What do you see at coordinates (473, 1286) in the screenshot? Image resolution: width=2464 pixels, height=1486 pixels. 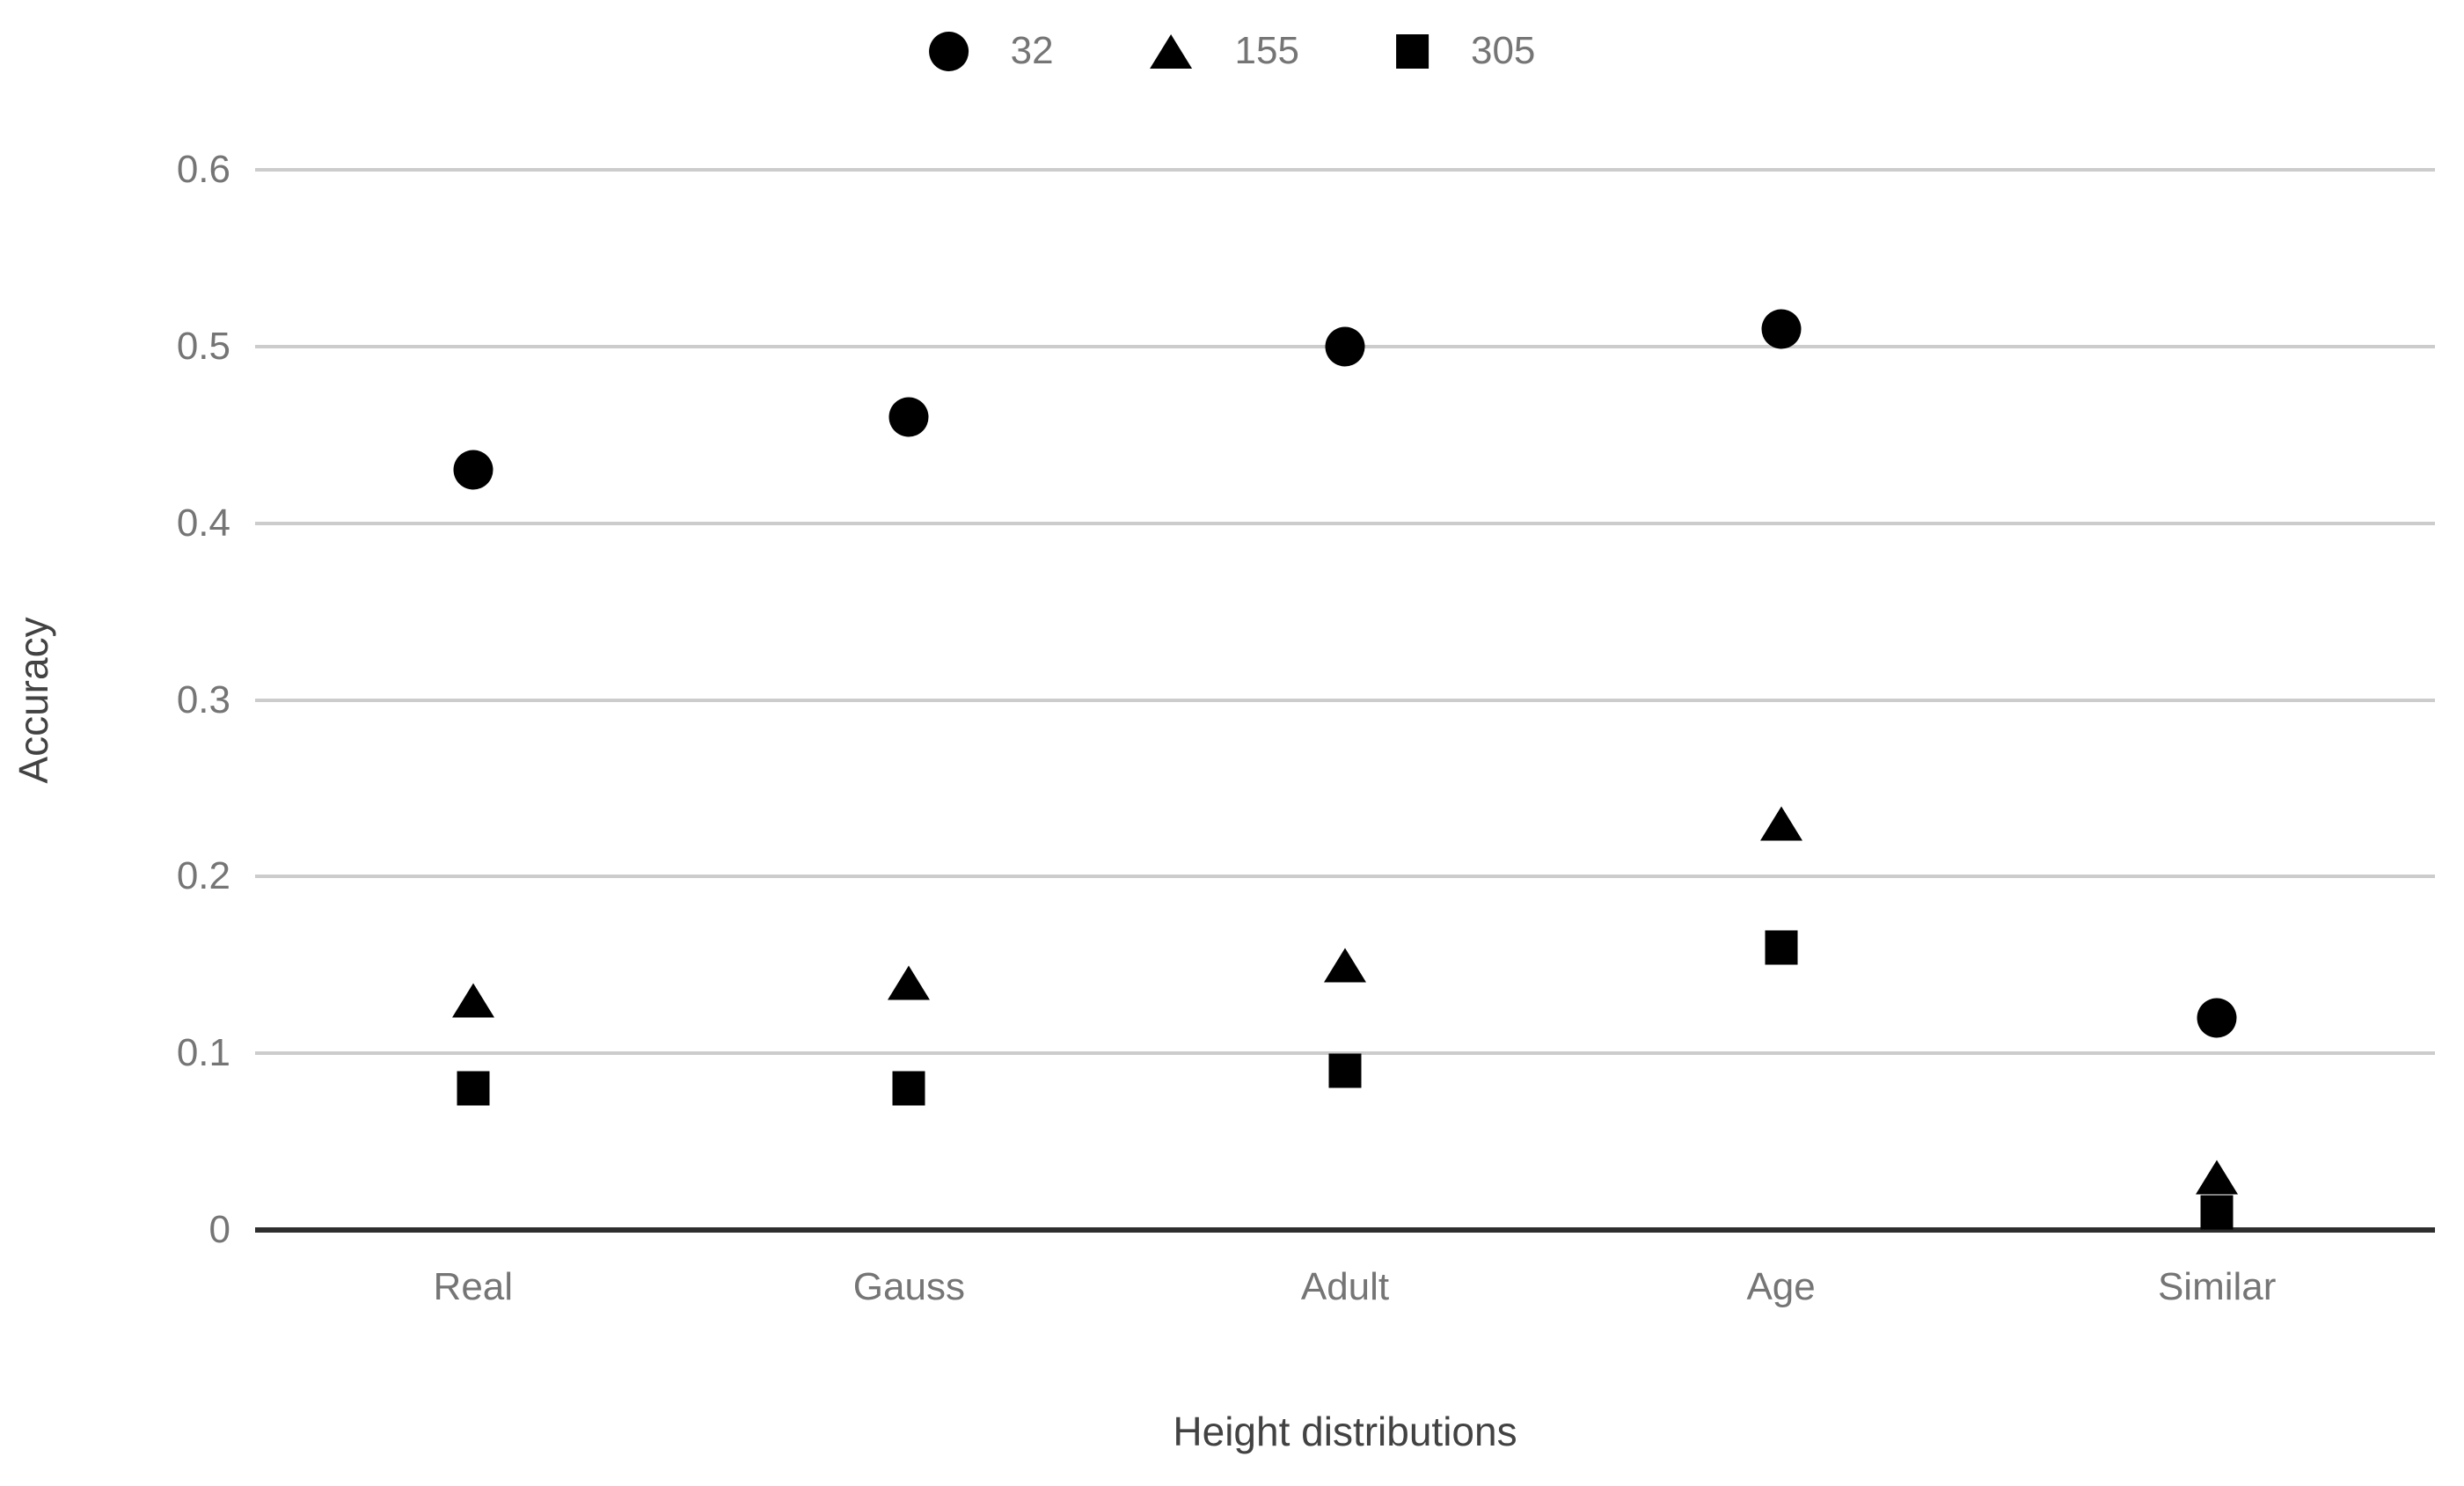 I see `x-category-label: Real` at bounding box center [473, 1286].